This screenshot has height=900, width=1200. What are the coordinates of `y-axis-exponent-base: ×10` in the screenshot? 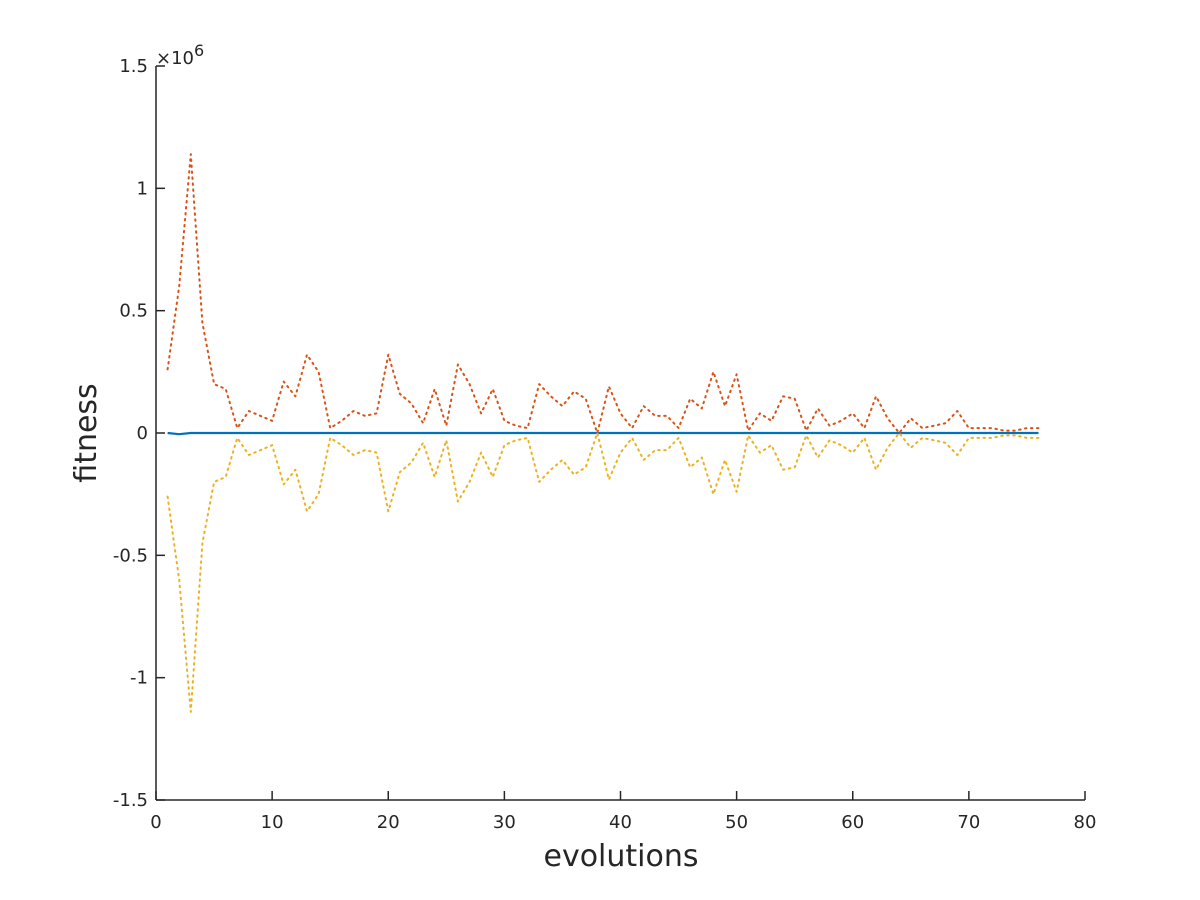 It's located at (175, 58).